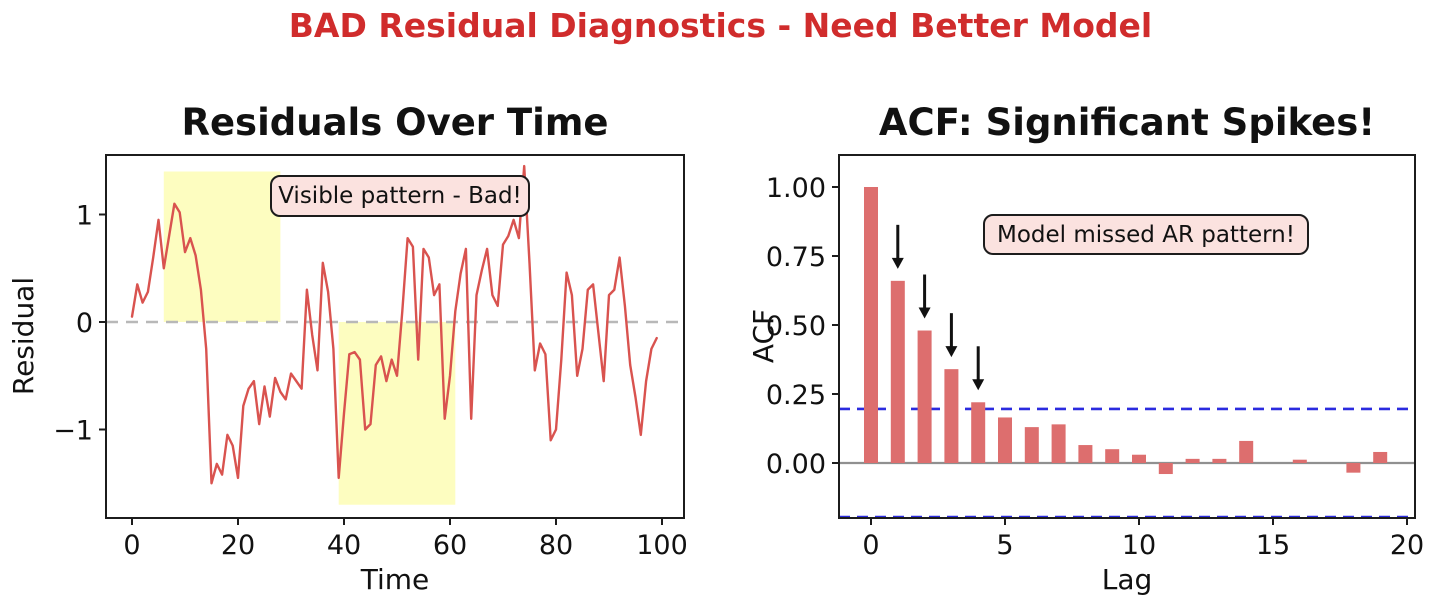 This screenshot has width=1441, height=611. Describe the element at coordinates (450, 545) in the screenshot. I see `x-tick-label: 60` at that location.